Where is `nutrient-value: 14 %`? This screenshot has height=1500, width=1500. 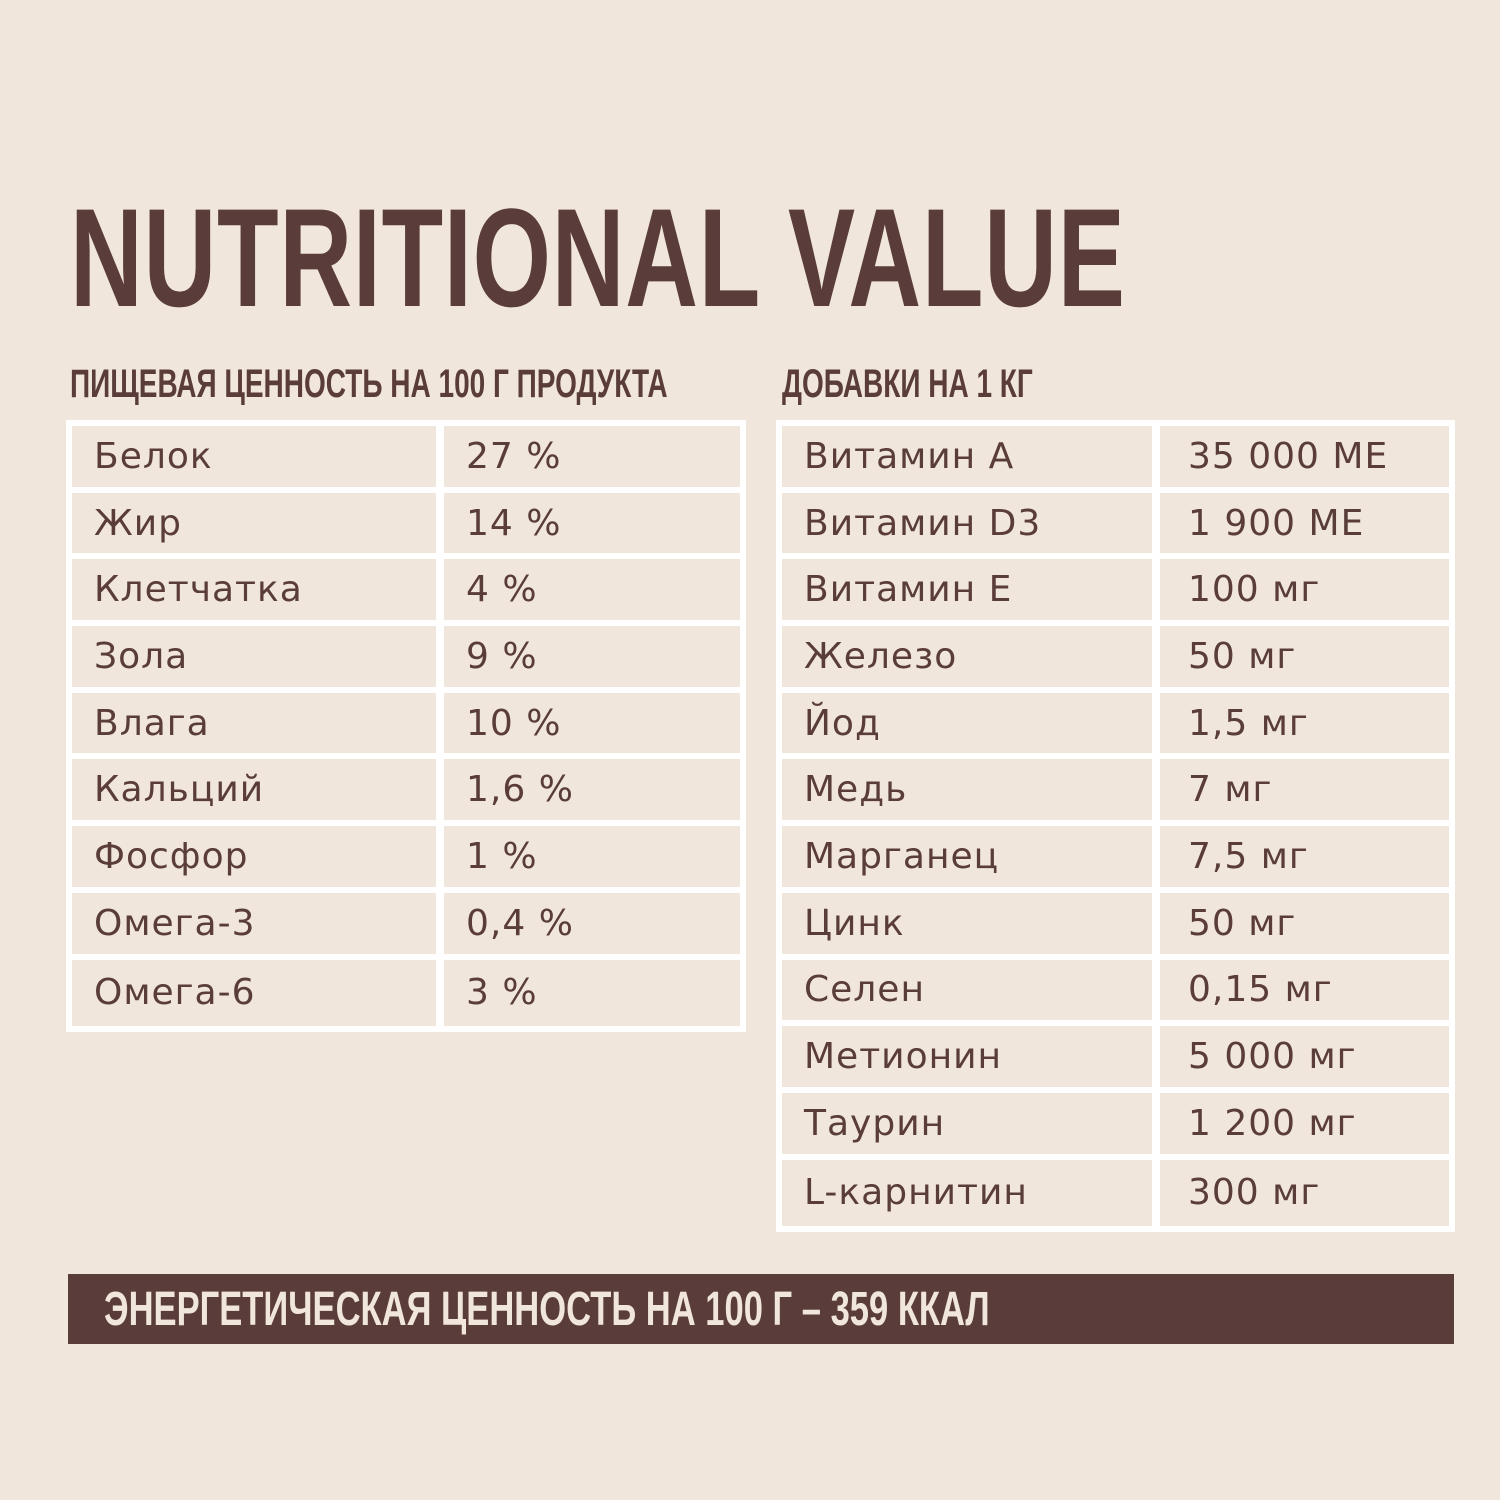 nutrient-value: 14 % is located at coordinates (514, 523).